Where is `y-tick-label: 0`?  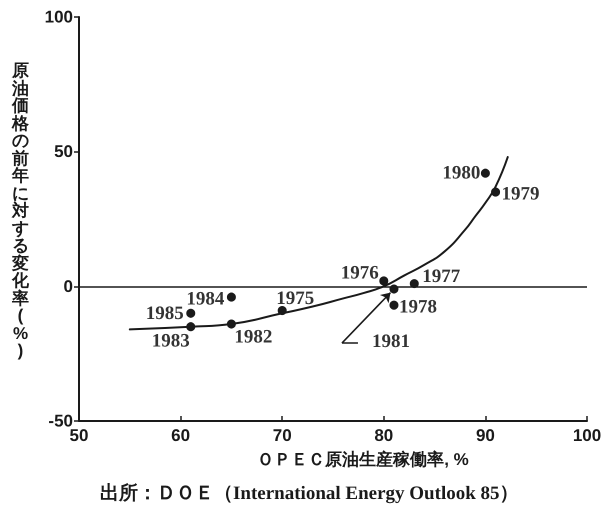
y-tick-label: 0 is located at coordinates (68, 286).